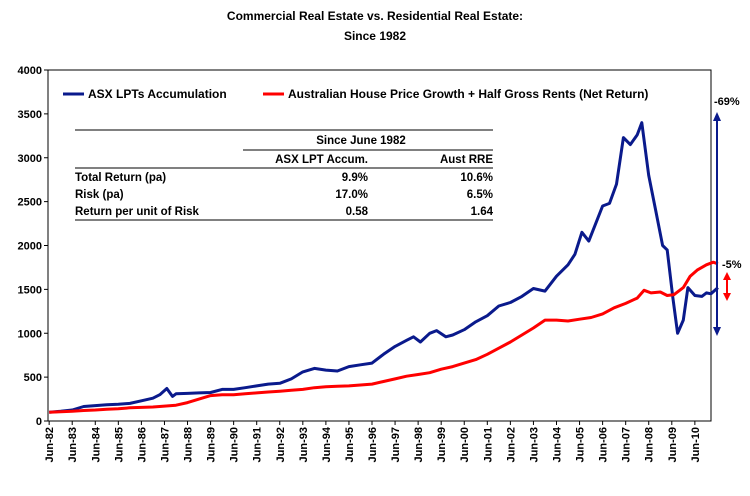 The height and width of the screenshot is (496, 750). What do you see at coordinates (258, 444) in the screenshot?
I see `x-tick-label: Jun-91` at bounding box center [258, 444].